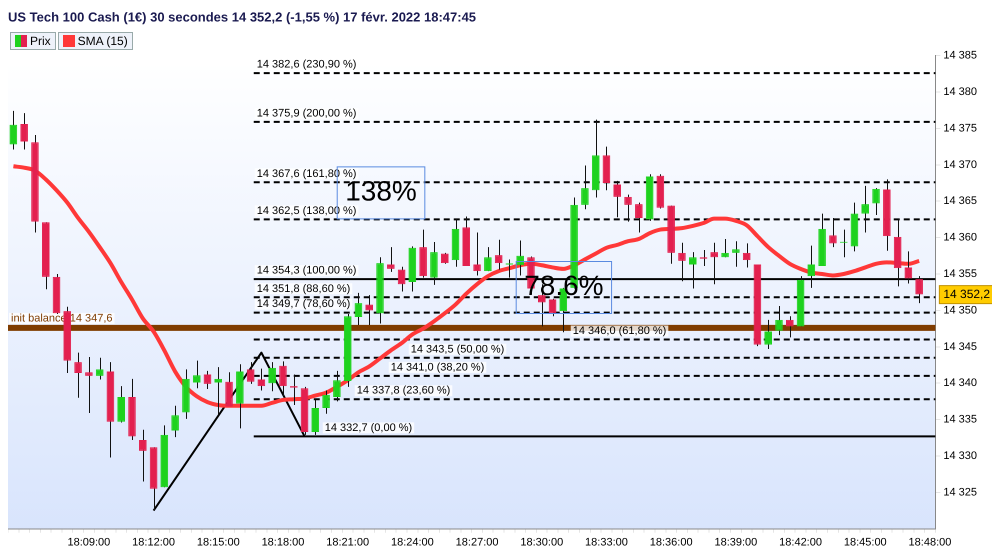 The width and height of the screenshot is (1000, 560). Describe the element at coordinates (966, 293) in the screenshot. I see `text: 14 352,2` at that location.